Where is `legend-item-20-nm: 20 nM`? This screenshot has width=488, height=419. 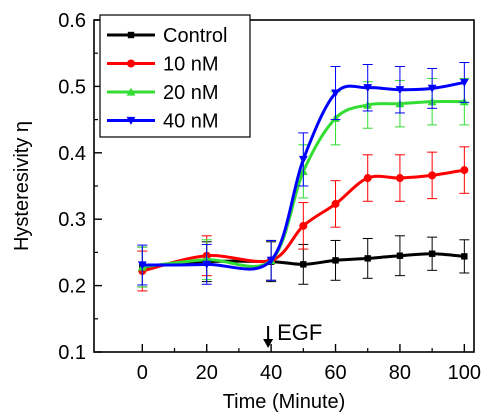 legend-item-20-nm: 20 nM is located at coordinates (163, 93).